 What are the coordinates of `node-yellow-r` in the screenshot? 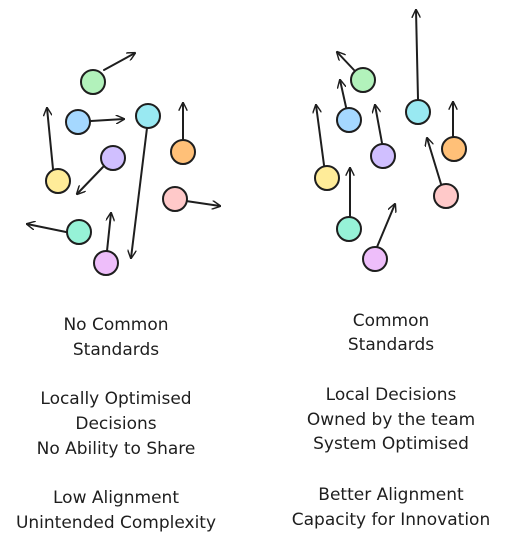 It's located at (327, 178).